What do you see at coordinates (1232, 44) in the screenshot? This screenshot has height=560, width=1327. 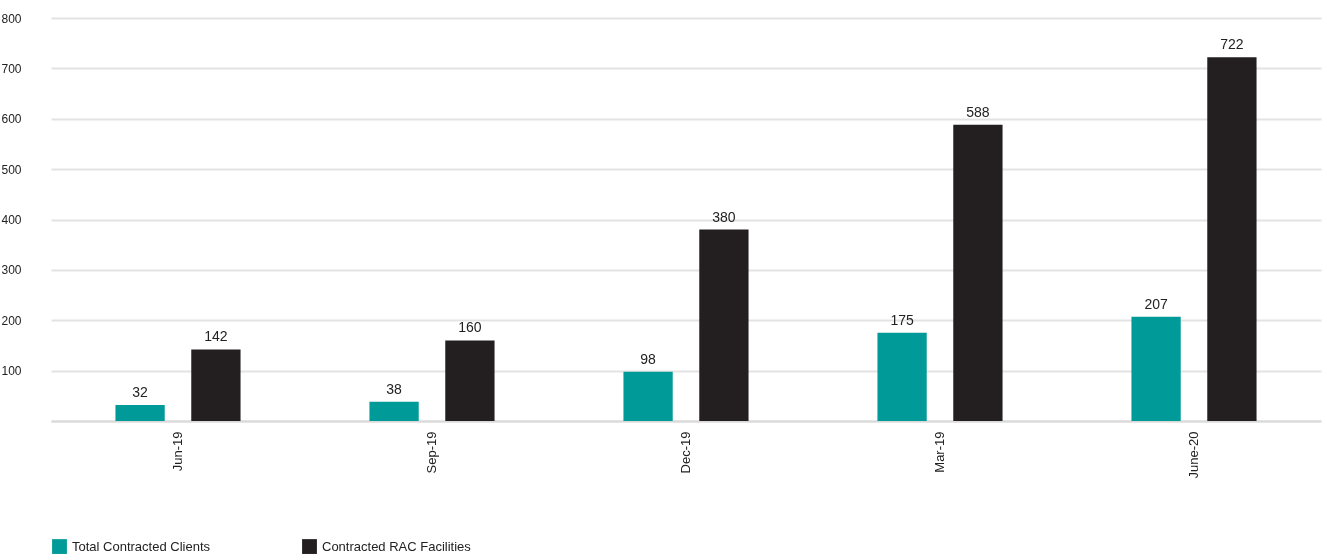 I see `data-label: 722` at bounding box center [1232, 44].